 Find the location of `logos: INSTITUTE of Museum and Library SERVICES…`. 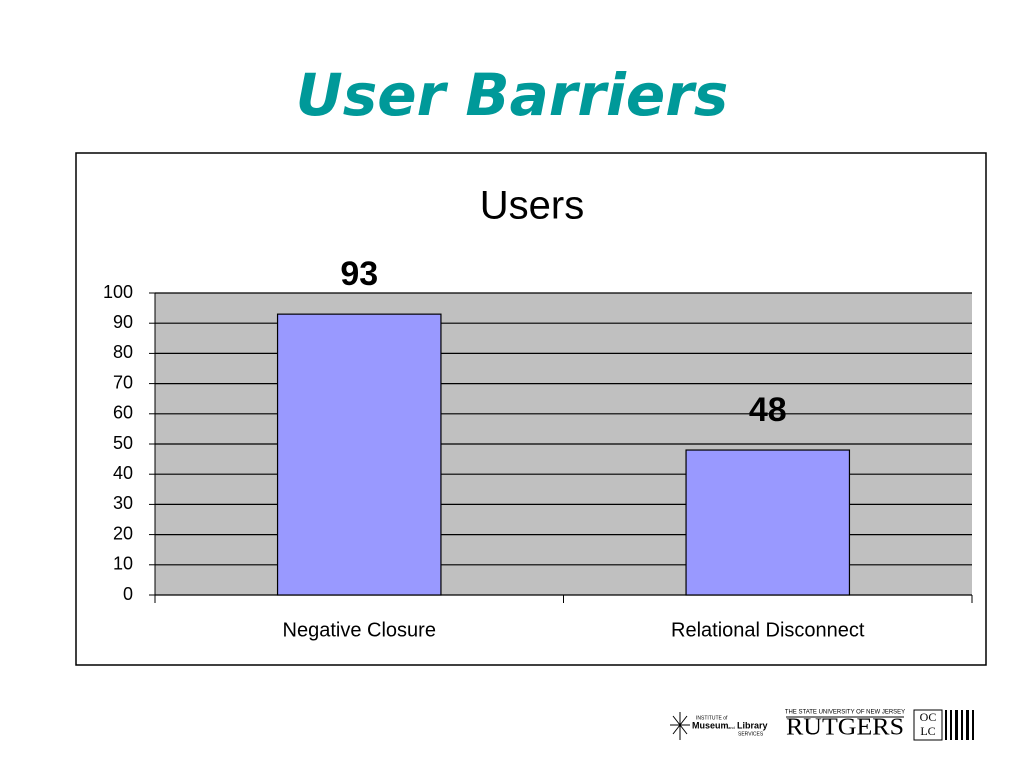

logos: INSTITUTE of Museum and Library SERVICES… is located at coordinates (822, 725).